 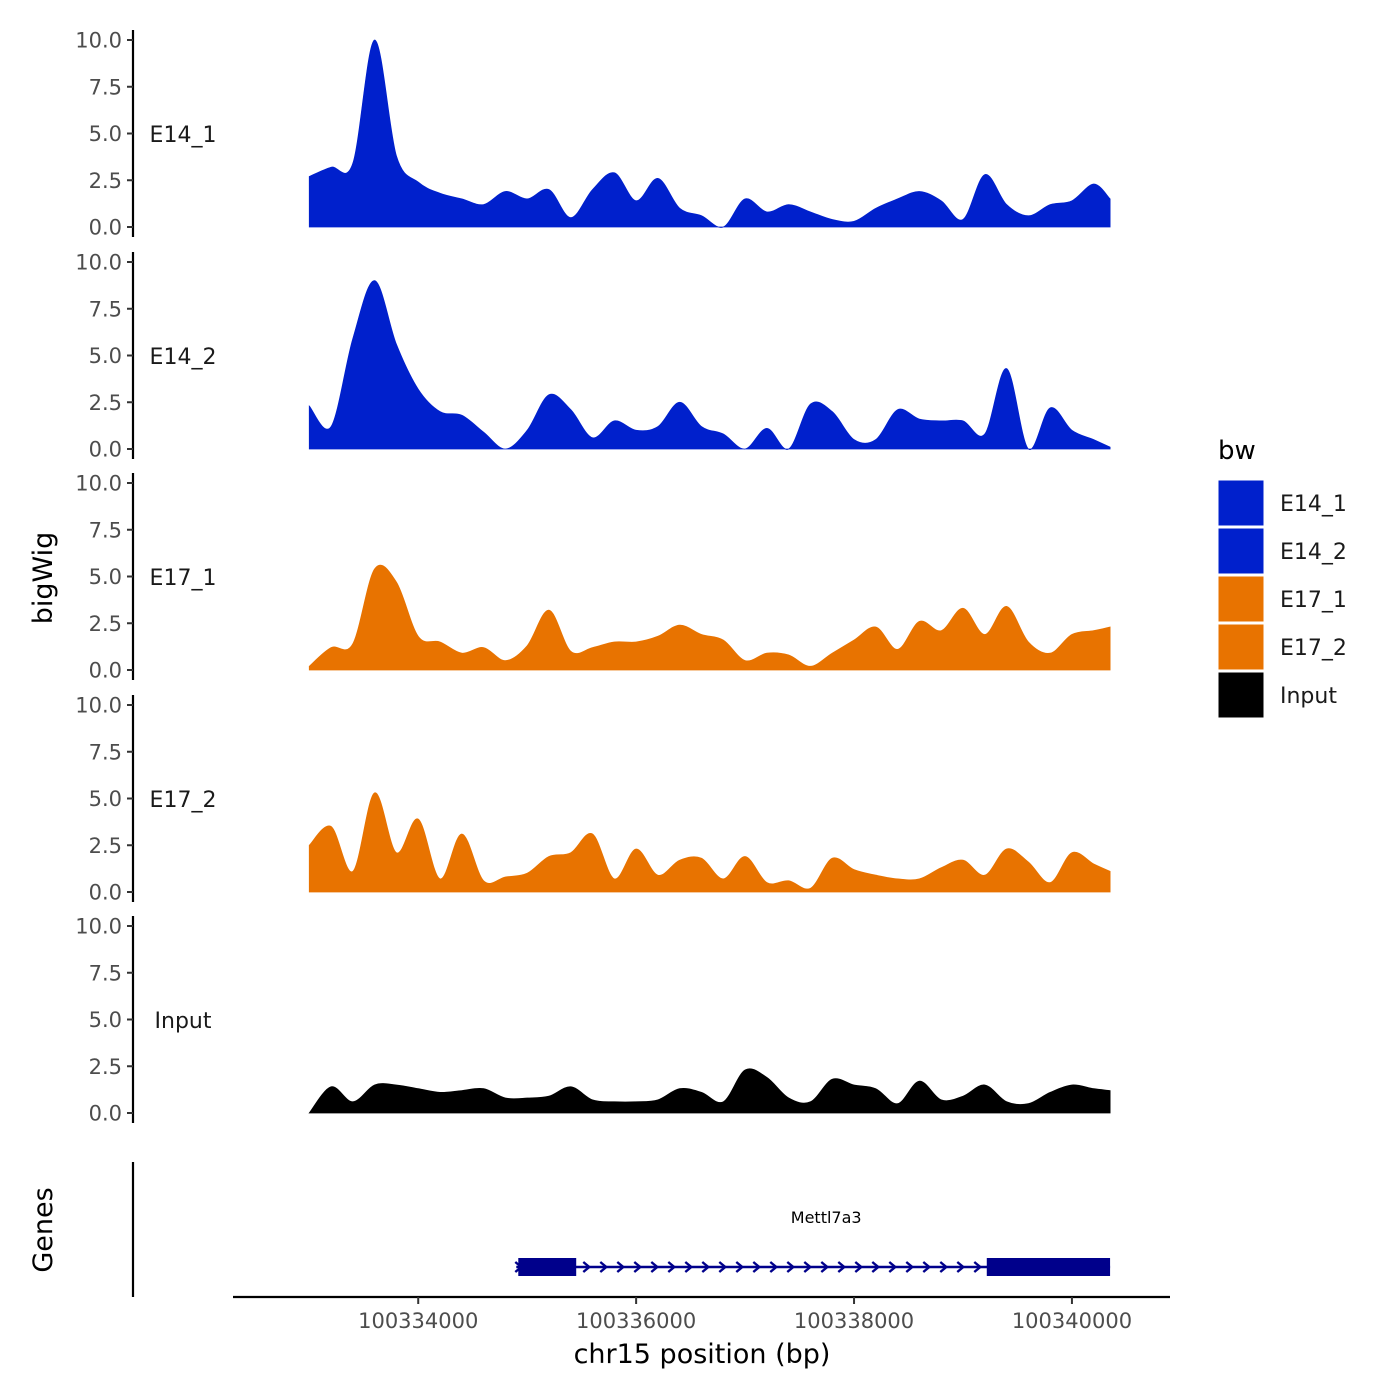 What do you see at coordinates (702, 1354) in the screenshot?
I see `x-axis-title: chr15 position (bp)` at bounding box center [702, 1354].